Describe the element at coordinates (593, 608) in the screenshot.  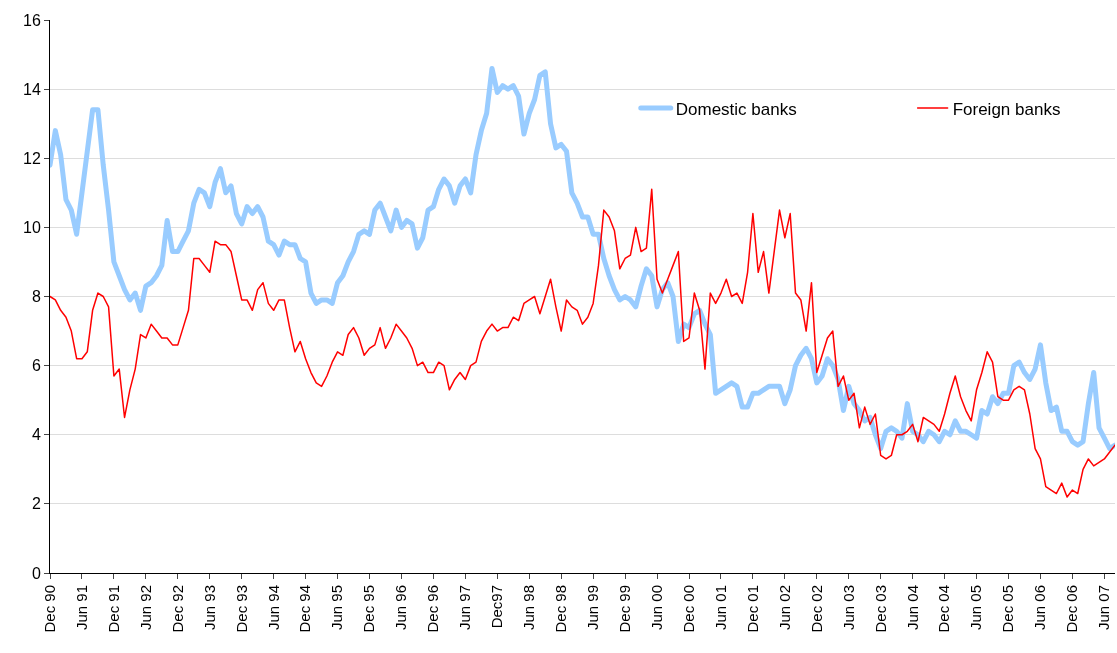
I see `x-tick-label: Jun 99` at that location.